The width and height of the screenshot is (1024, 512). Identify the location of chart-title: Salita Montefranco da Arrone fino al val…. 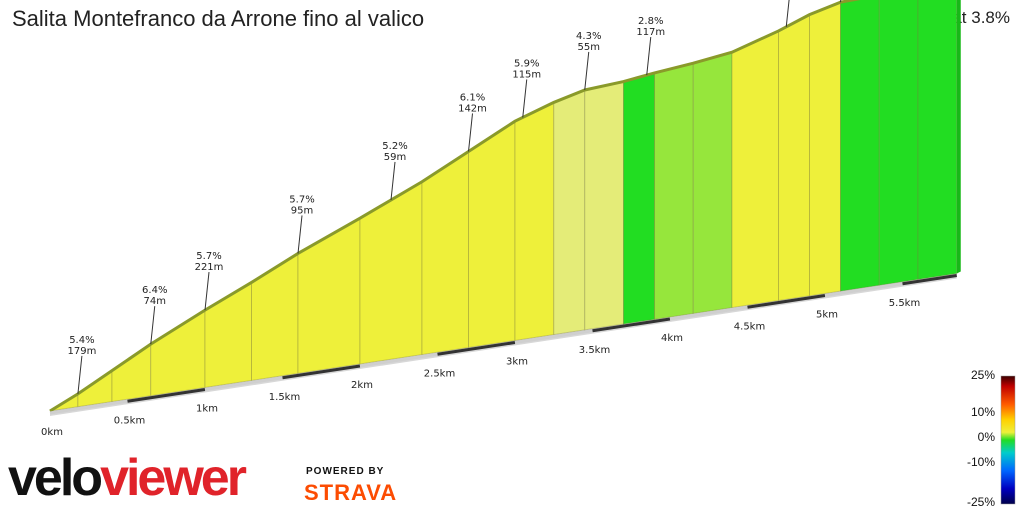
(218, 18).